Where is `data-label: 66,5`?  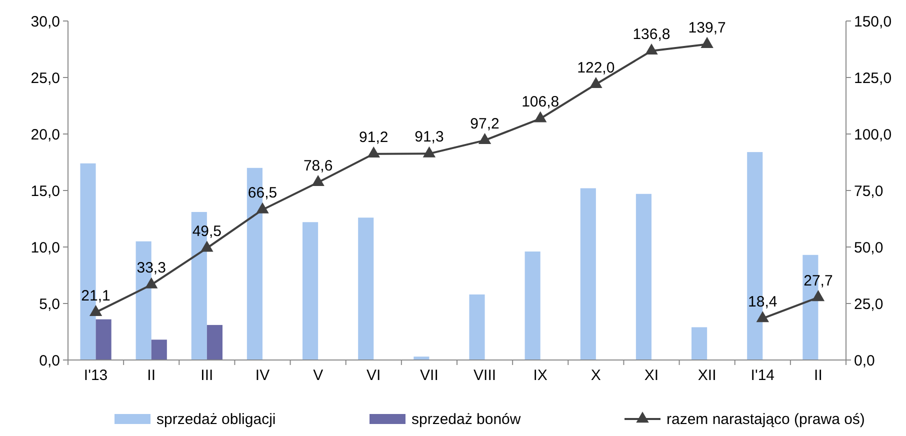 data-label: 66,5 is located at coordinates (263, 193).